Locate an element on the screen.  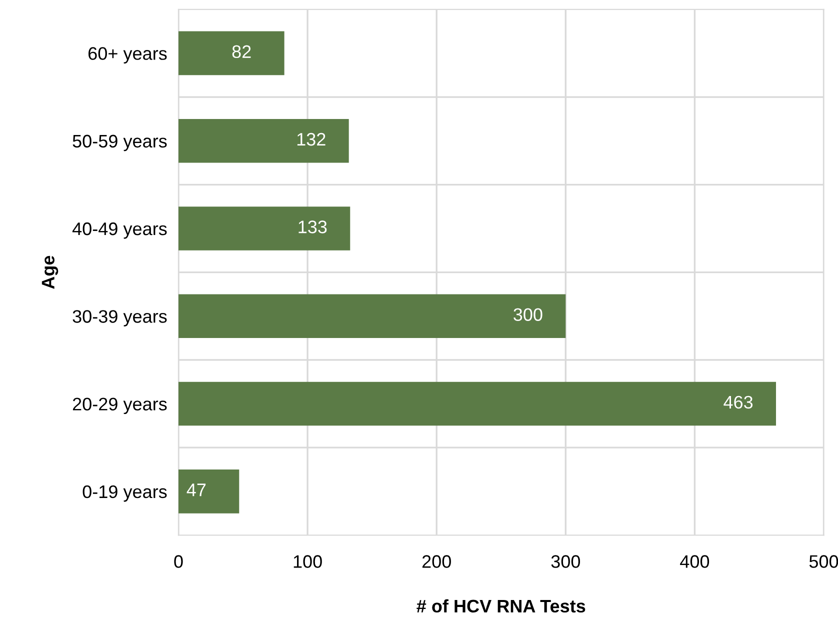
y-tick-label: 20-29 years is located at coordinates (119, 406).